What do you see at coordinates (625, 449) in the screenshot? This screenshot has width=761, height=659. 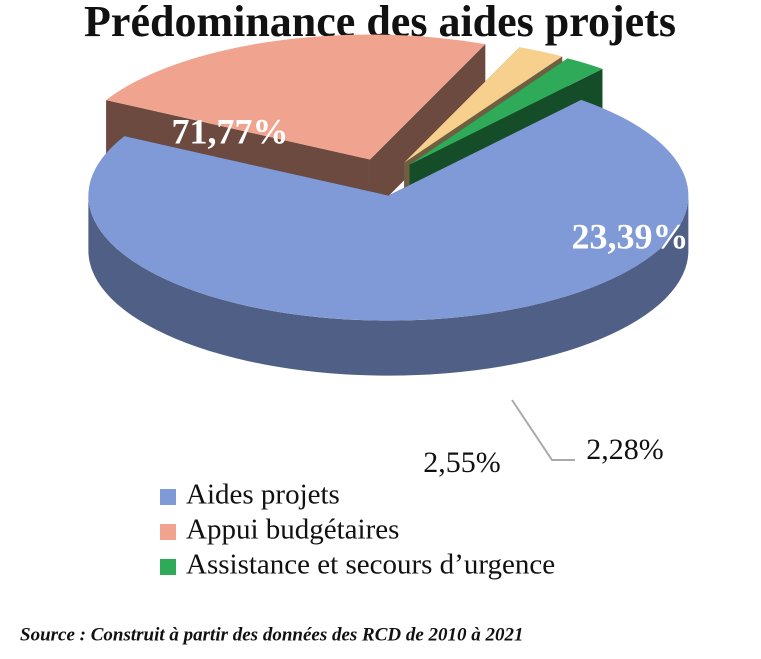 I see `value-label: 2,28%` at bounding box center [625, 449].